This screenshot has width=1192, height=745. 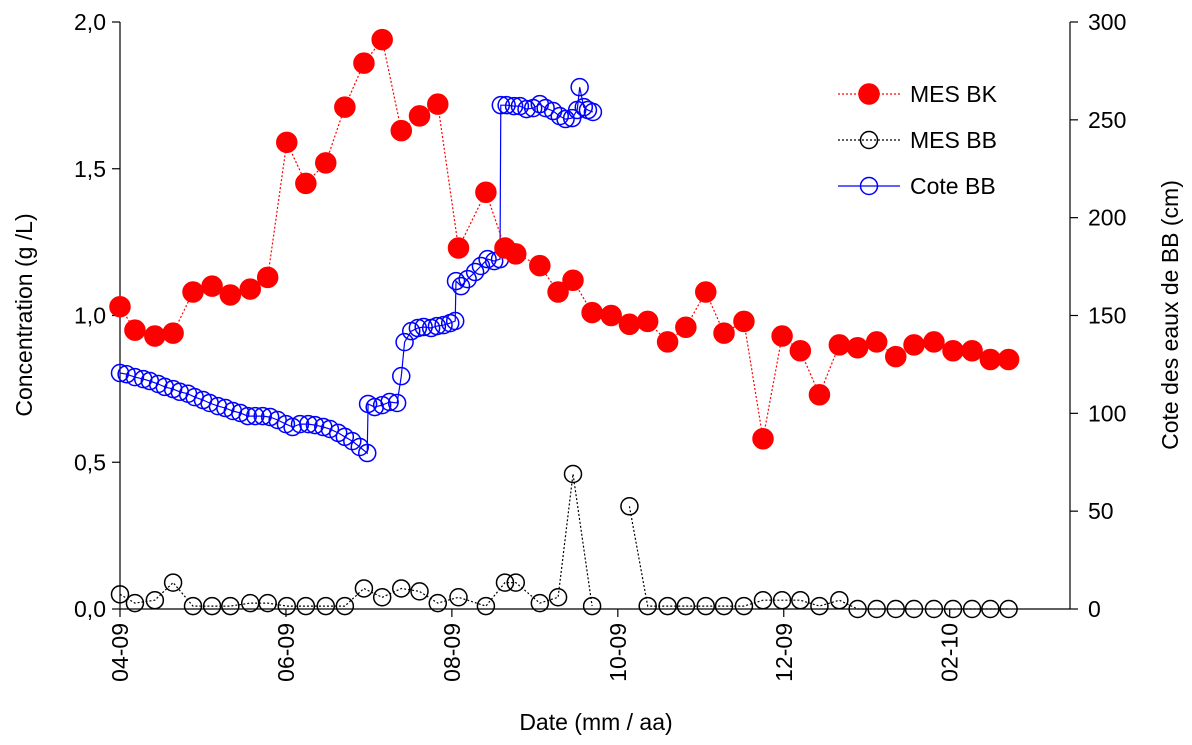 I want to click on y2-tick-label: 0, so click(x=1094, y=609).